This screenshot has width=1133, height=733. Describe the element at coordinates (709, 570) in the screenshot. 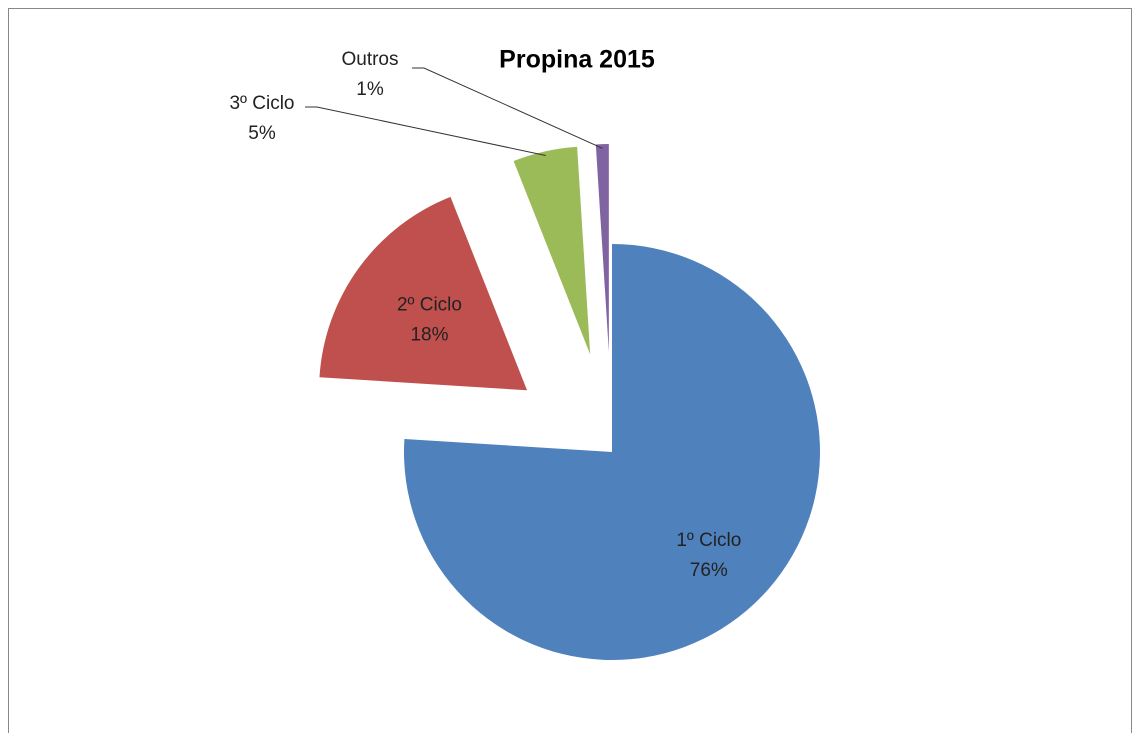

I see `slice-value-label: 76%` at that location.